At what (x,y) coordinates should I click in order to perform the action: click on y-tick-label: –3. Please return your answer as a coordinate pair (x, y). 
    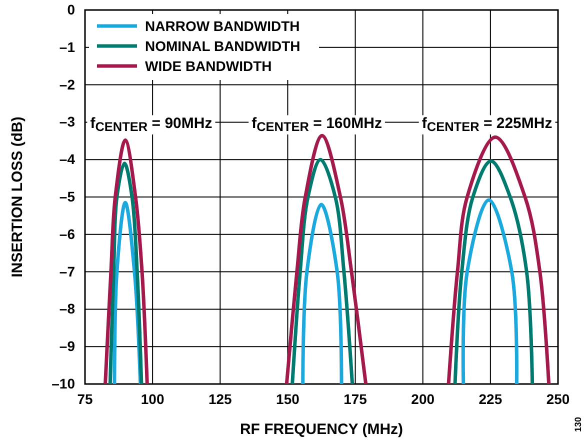
    Looking at the image, I should click on (67, 122).